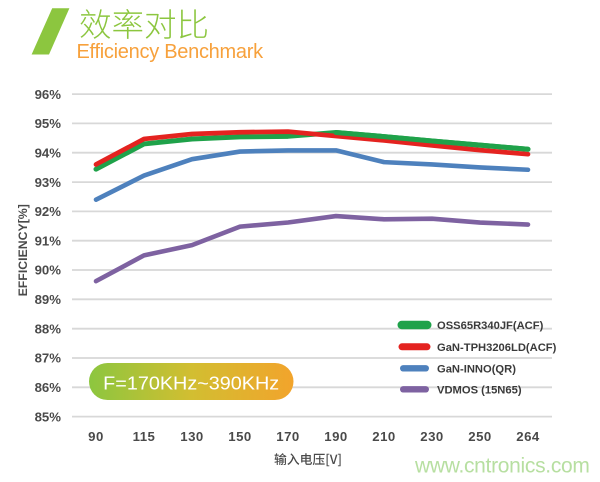 Image resolution: width=600 pixels, height=482 pixels. What do you see at coordinates (48, 328) in the screenshot?
I see `svg-text: 88%` at bounding box center [48, 328].